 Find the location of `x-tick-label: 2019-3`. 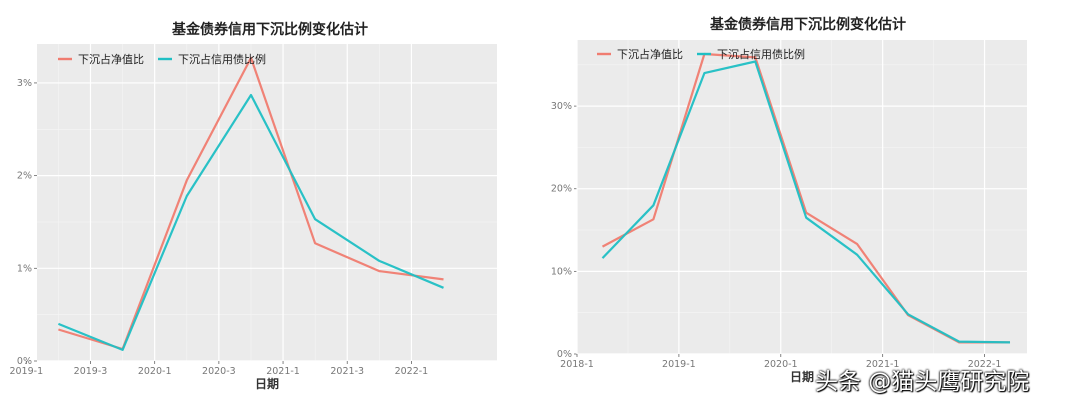

x-tick-label: 2019-3 is located at coordinates (91, 371).